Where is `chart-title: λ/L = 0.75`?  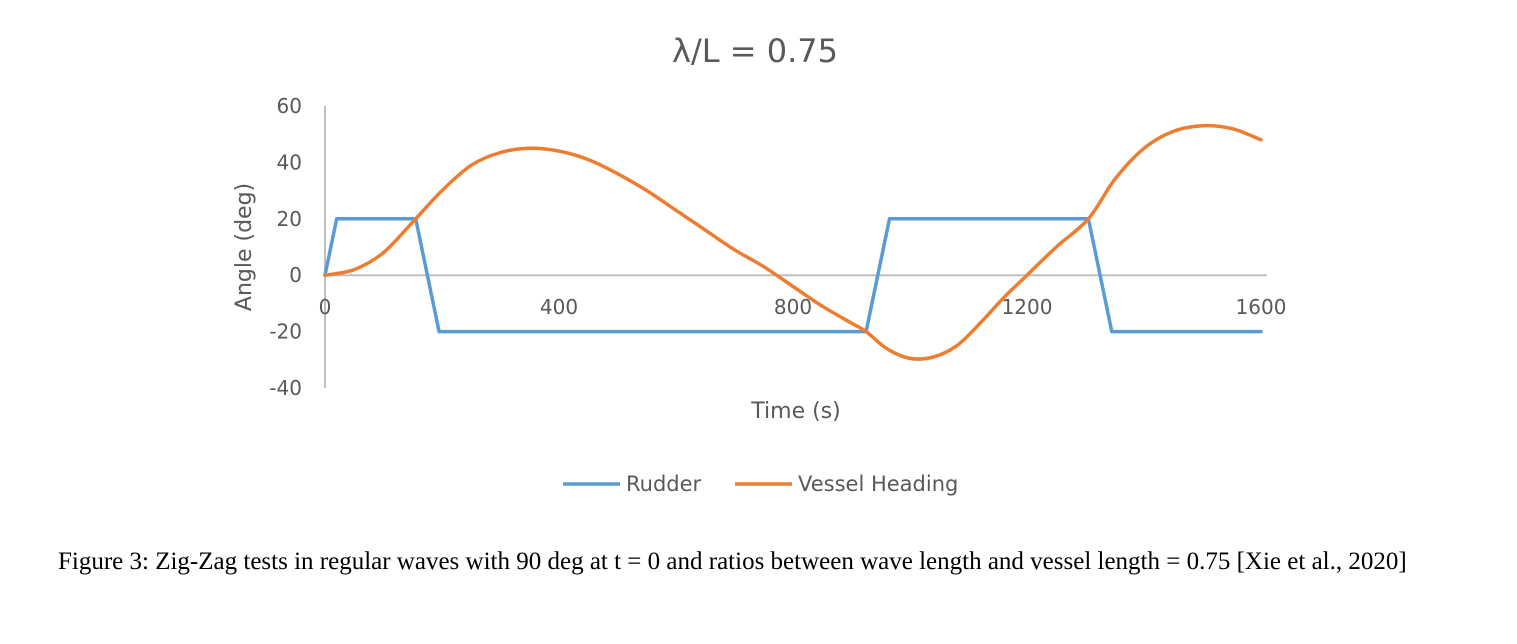 chart-title: λ/L = 0.75 is located at coordinates (755, 51).